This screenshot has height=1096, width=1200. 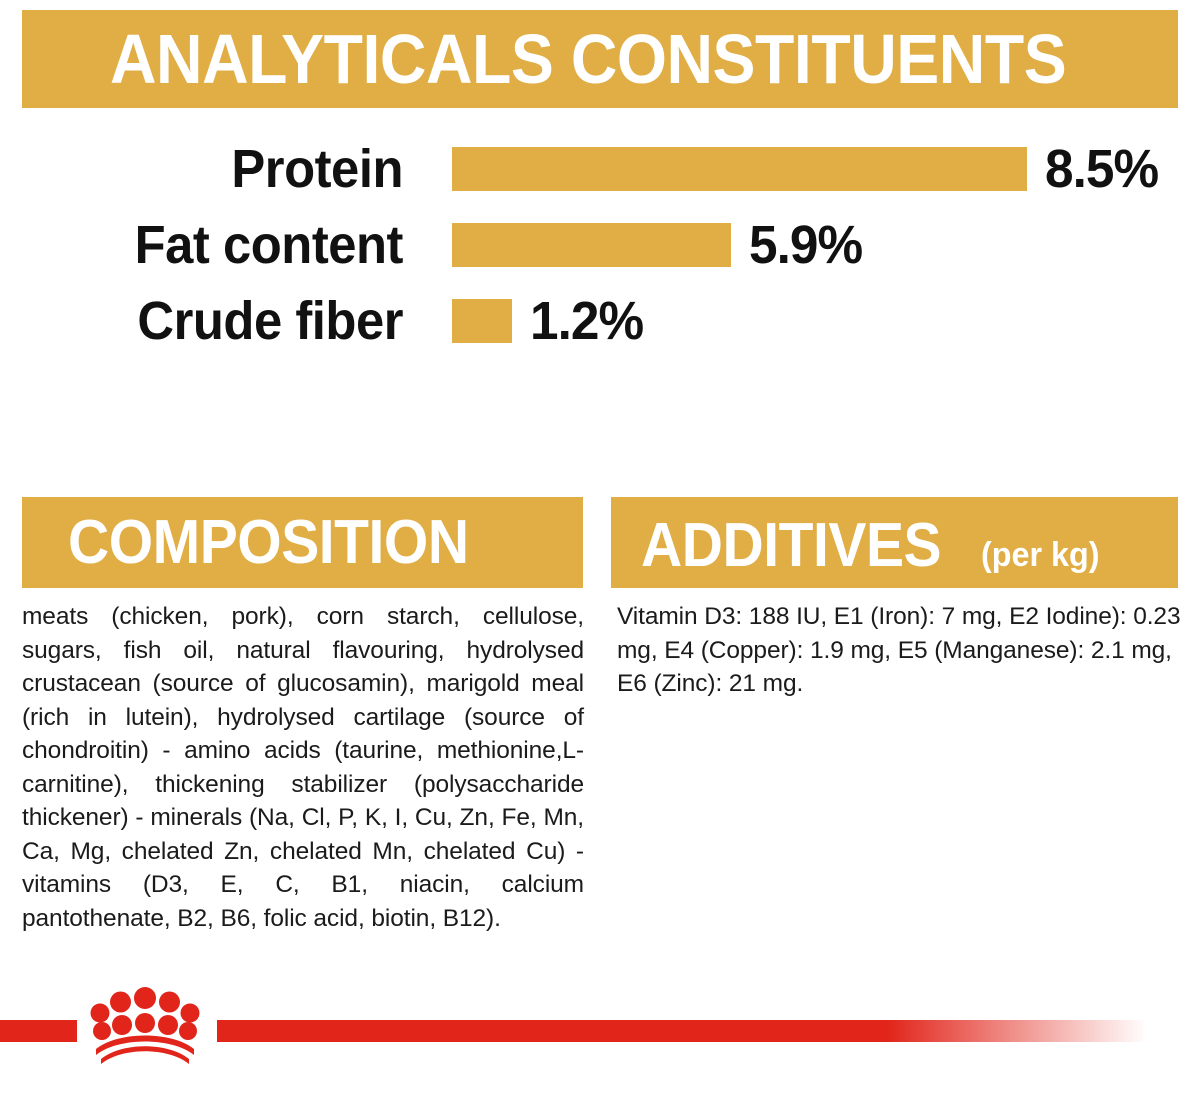 I want to click on bar-track: 5.9%, so click(x=660, y=245).